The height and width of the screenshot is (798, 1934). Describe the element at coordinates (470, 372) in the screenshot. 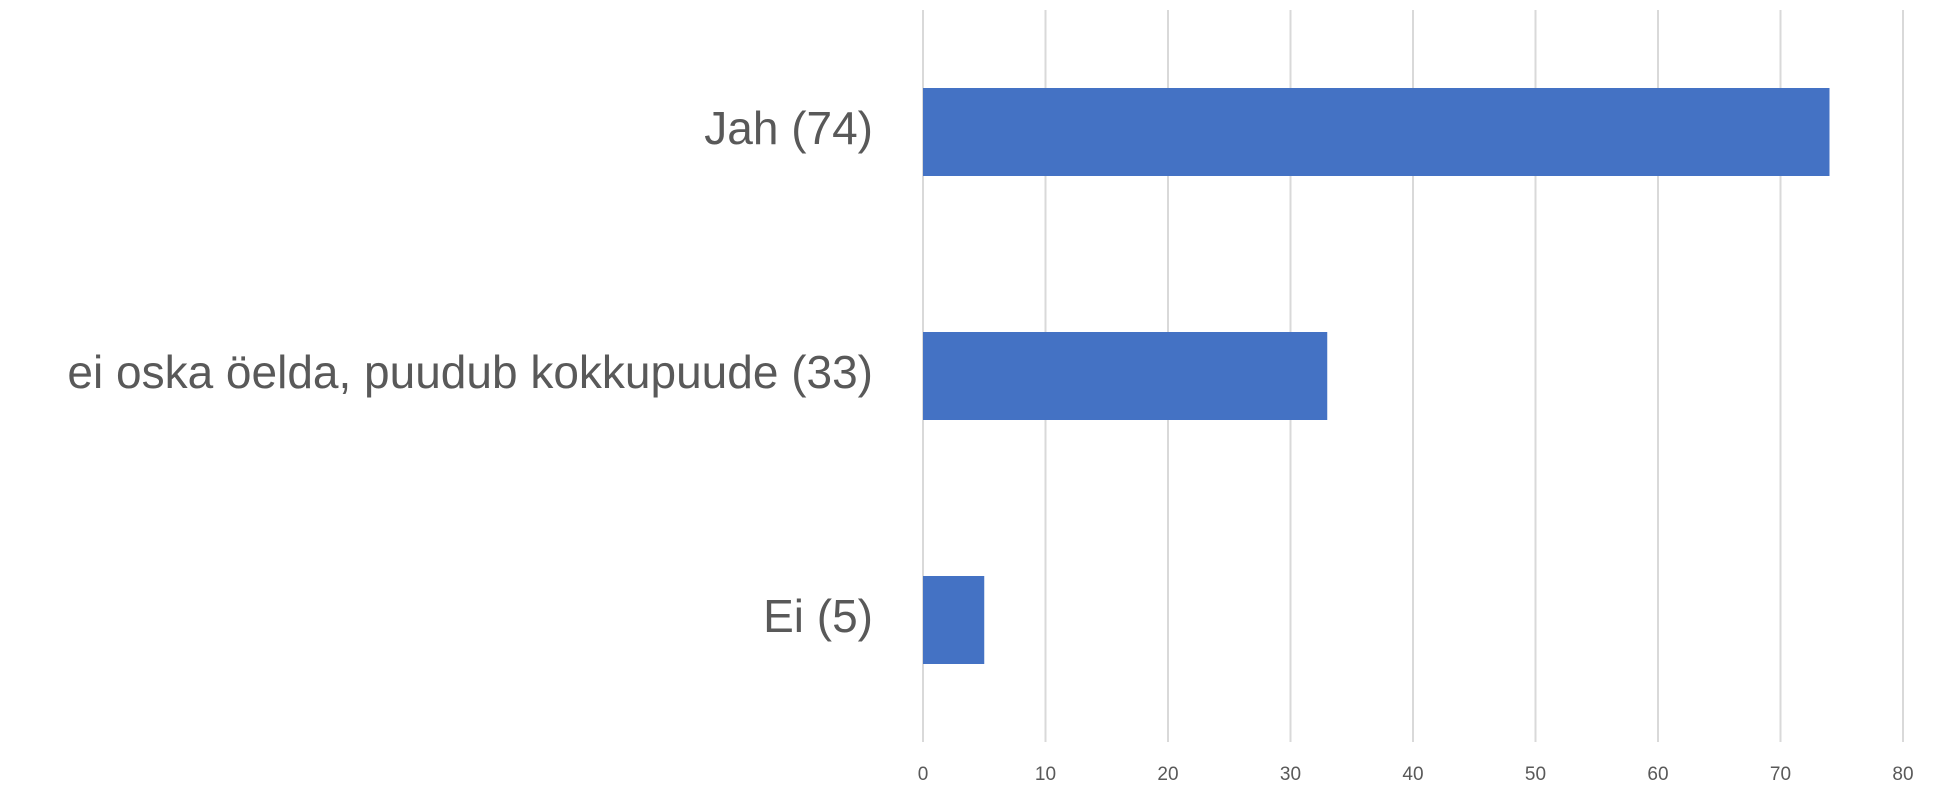

I see `y-tick-label: ei oska öelda, puudub kokkupuude (33)` at that location.